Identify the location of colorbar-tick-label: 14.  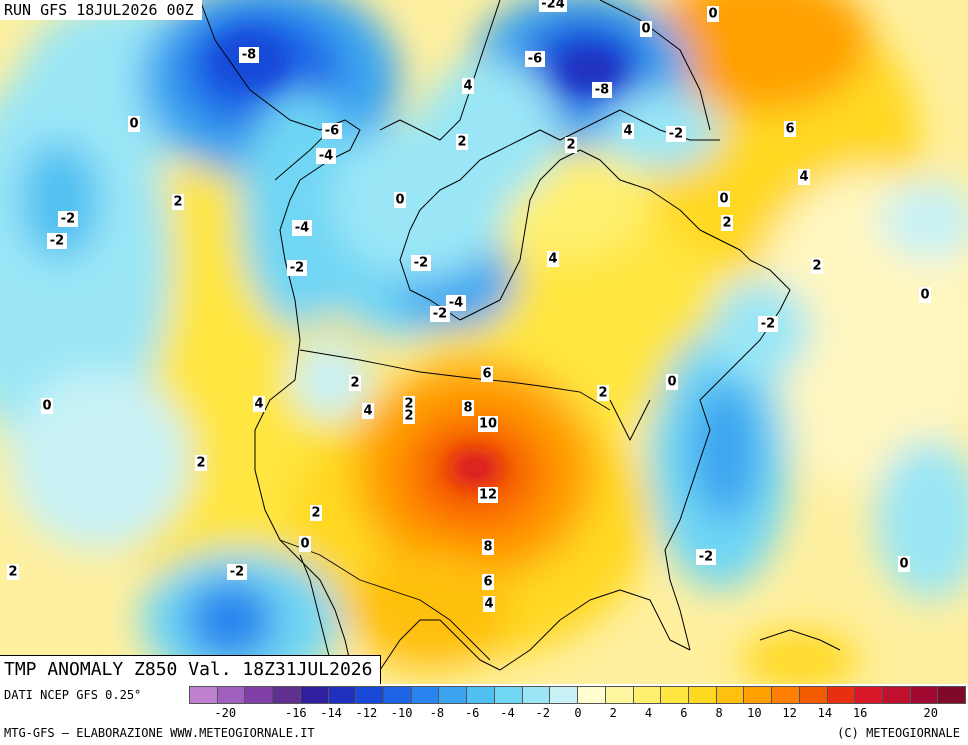
(825, 713).